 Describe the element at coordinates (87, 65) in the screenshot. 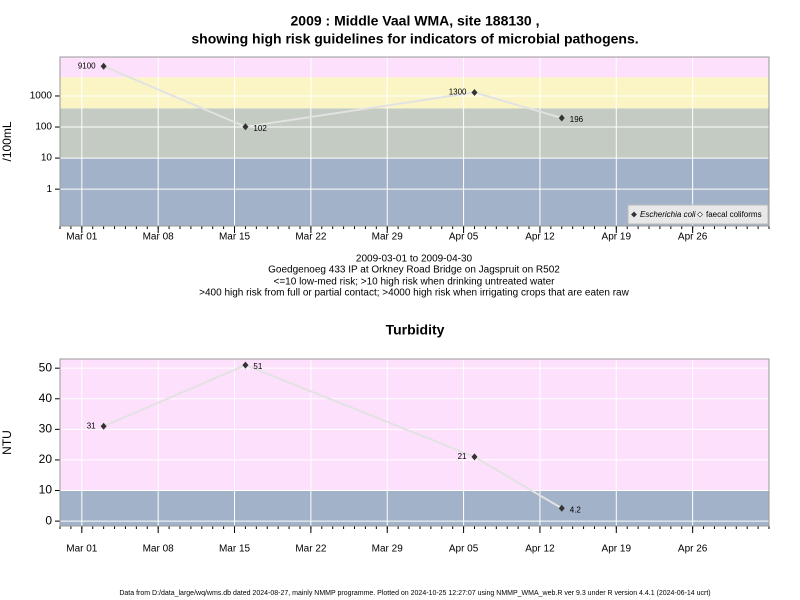

I see `data-label: 9100` at that location.